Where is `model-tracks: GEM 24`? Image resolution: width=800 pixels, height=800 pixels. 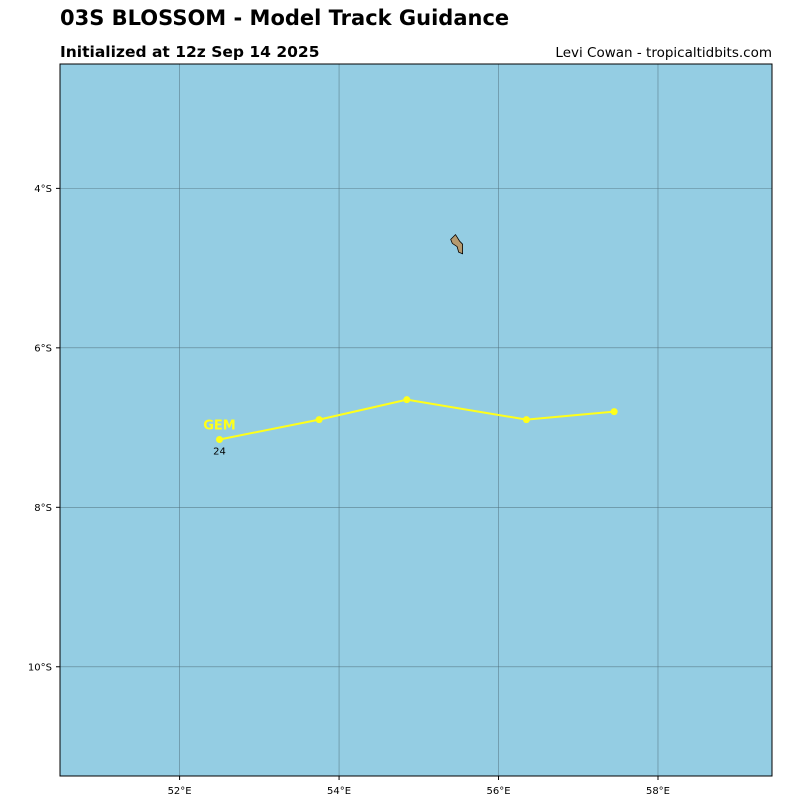
model-tracks: GEM 24 is located at coordinates (410, 427).